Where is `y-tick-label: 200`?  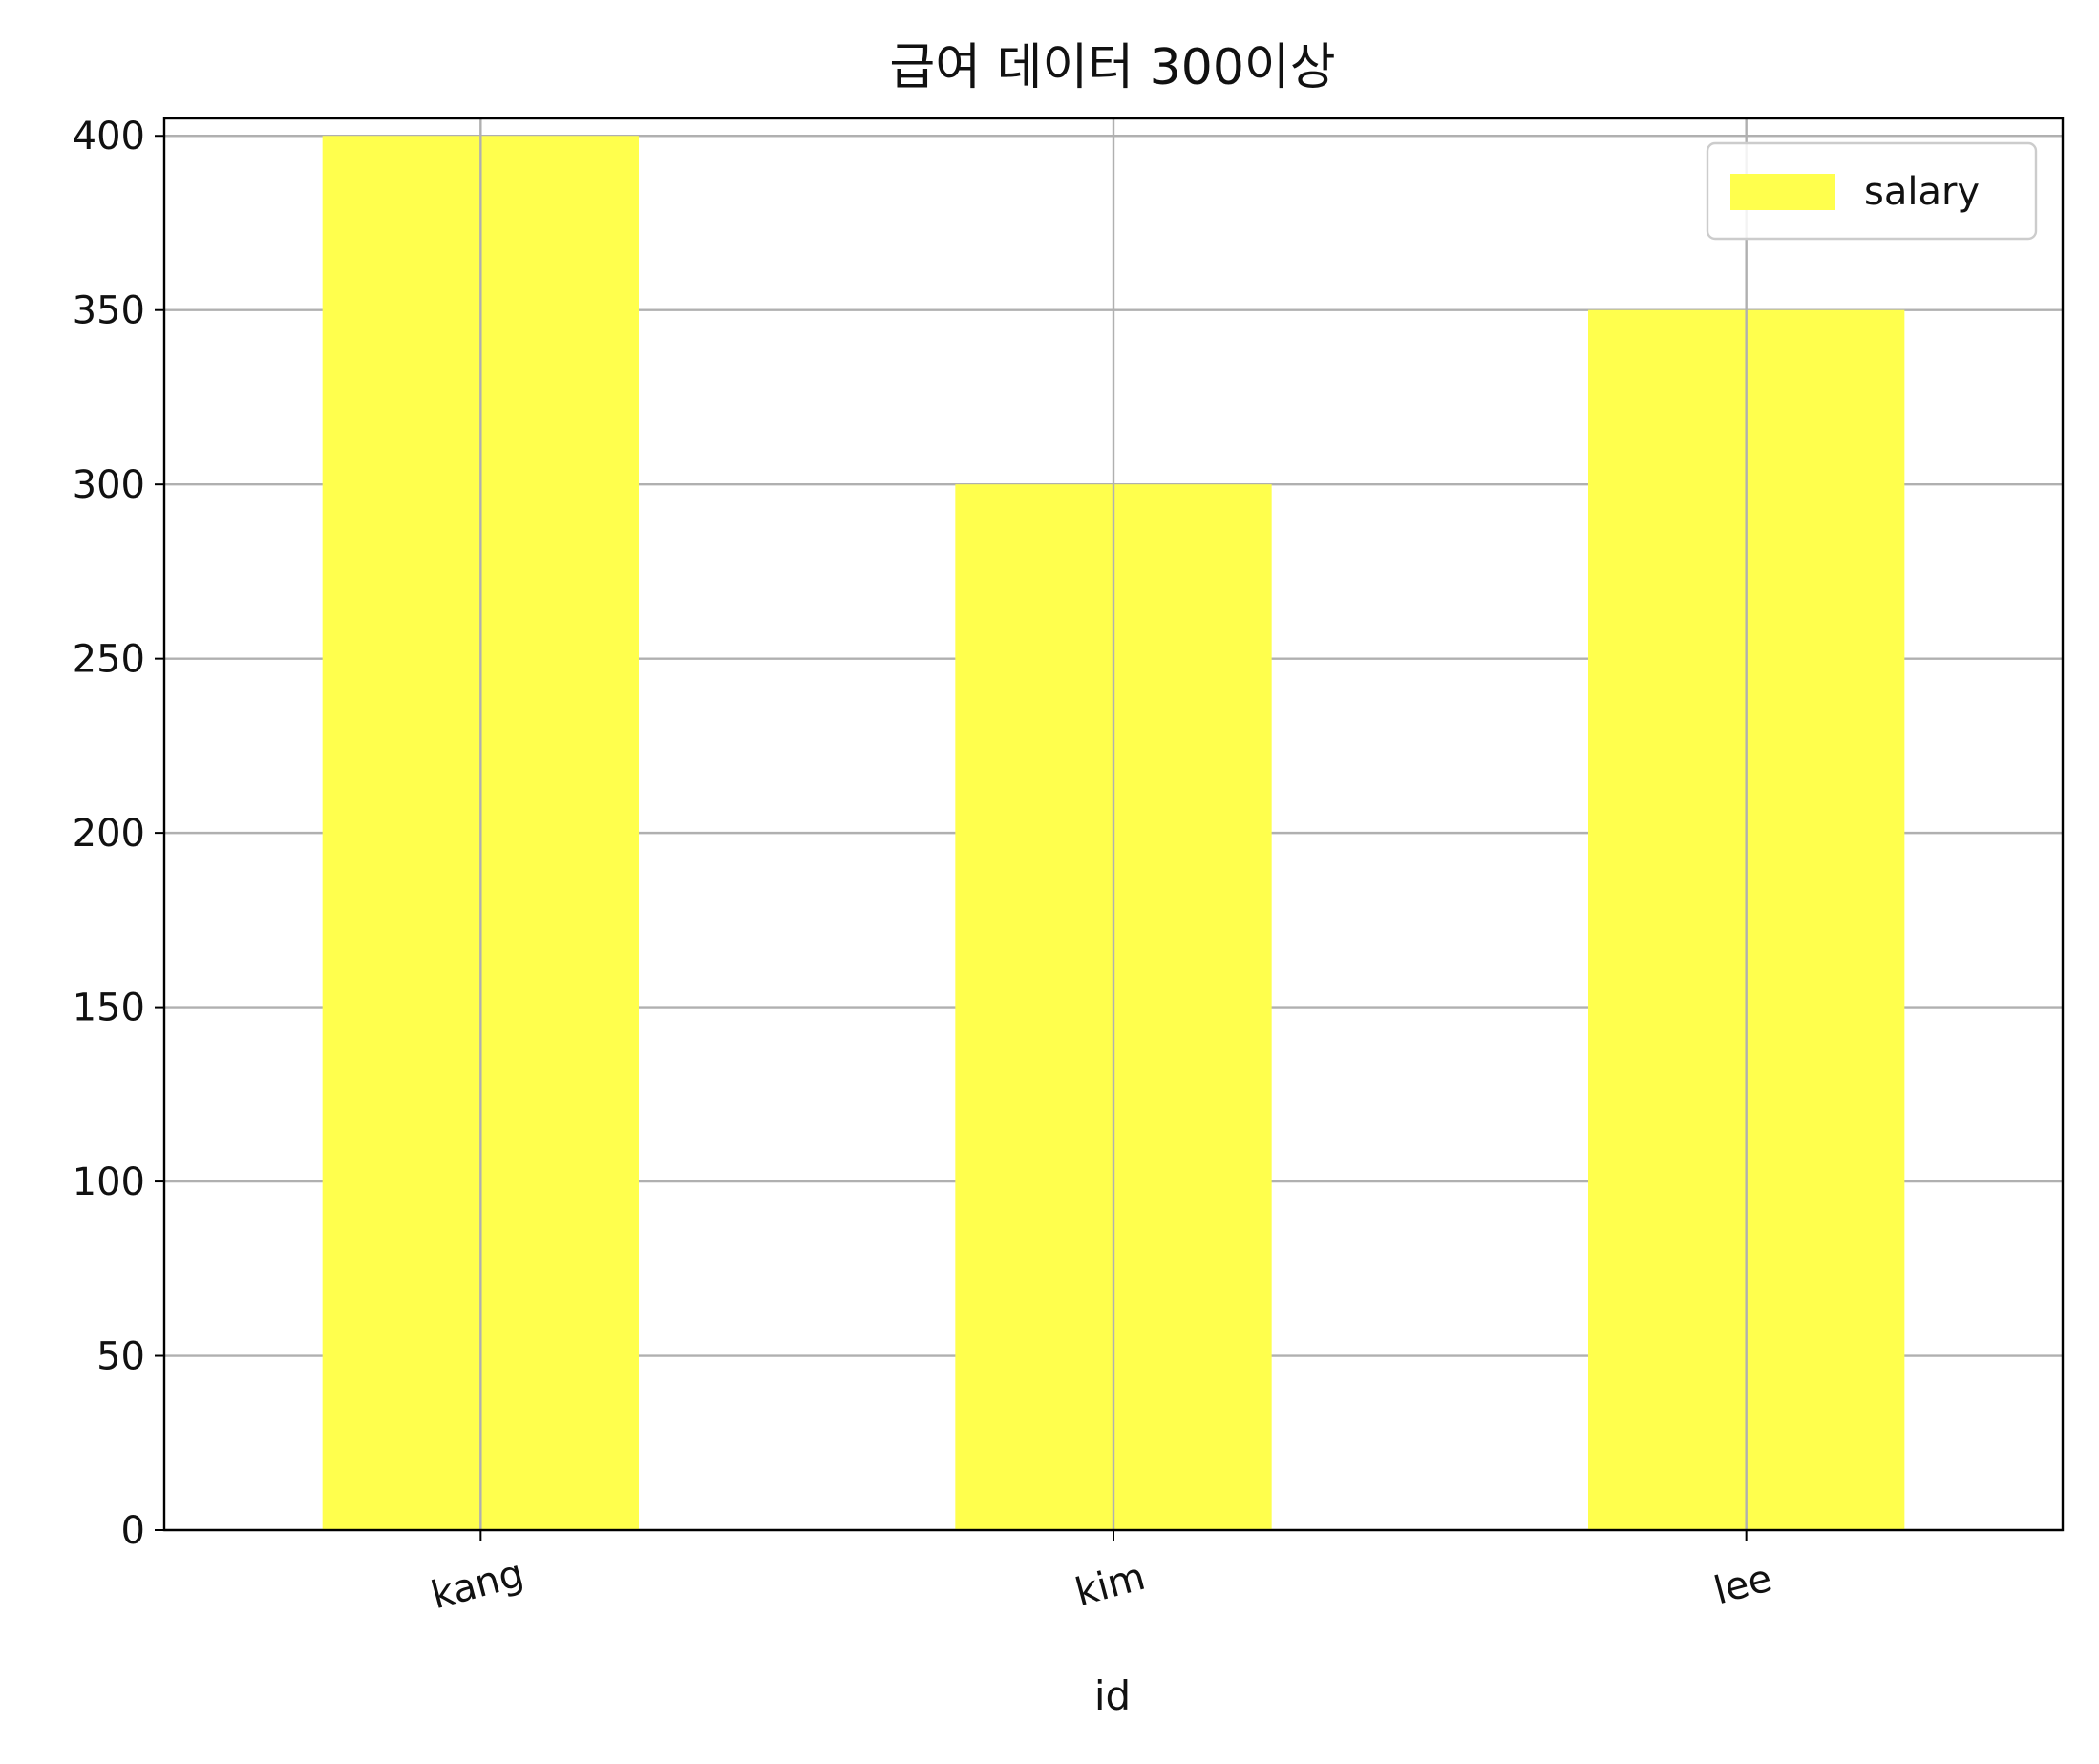
y-tick-label: 200 is located at coordinates (109, 834).